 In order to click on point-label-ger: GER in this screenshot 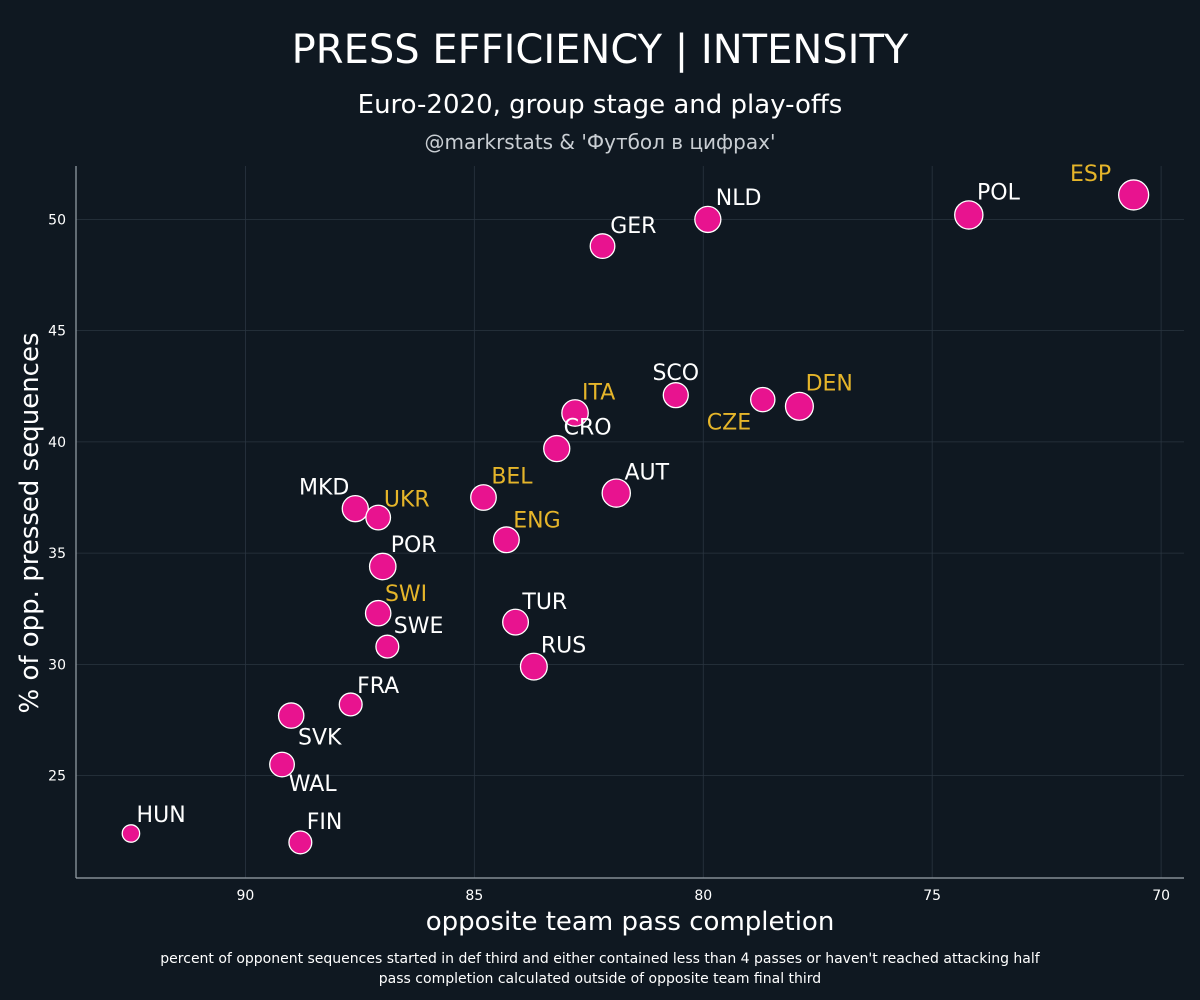, I will do `click(633, 226)`.